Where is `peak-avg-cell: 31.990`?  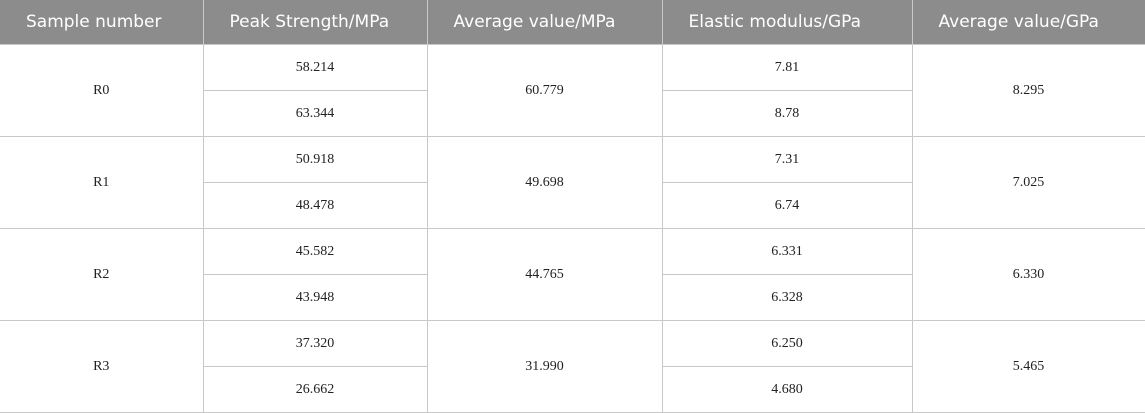 peak-avg-cell: 31.990 is located at coordinates (544, 366).